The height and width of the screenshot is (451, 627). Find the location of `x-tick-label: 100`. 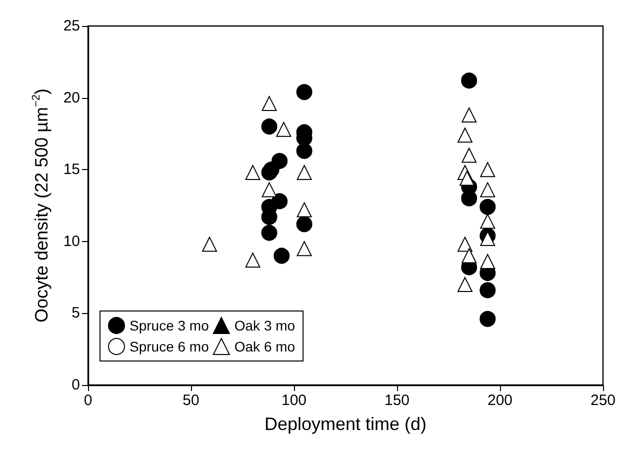

x-tick-label: 100 is located at coordinates (294, 400).